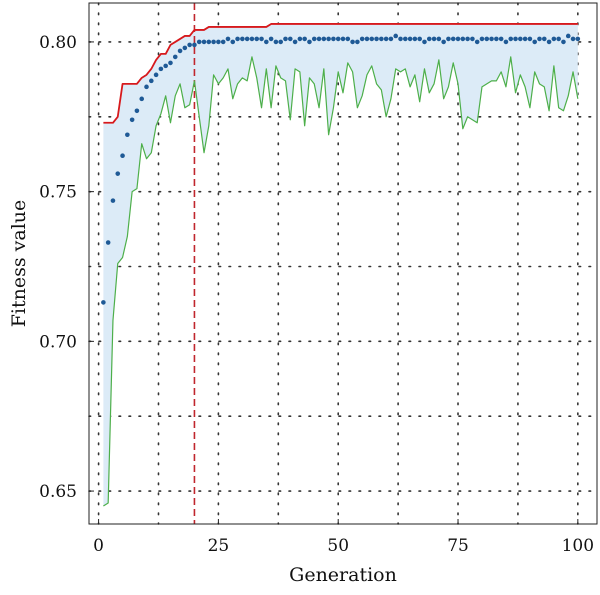 The height and width of the screenshot is (595, 600). Describe the element at coordinates (58, 43) in the screenshot. I see `y-tick-label: 0.80` at that location.